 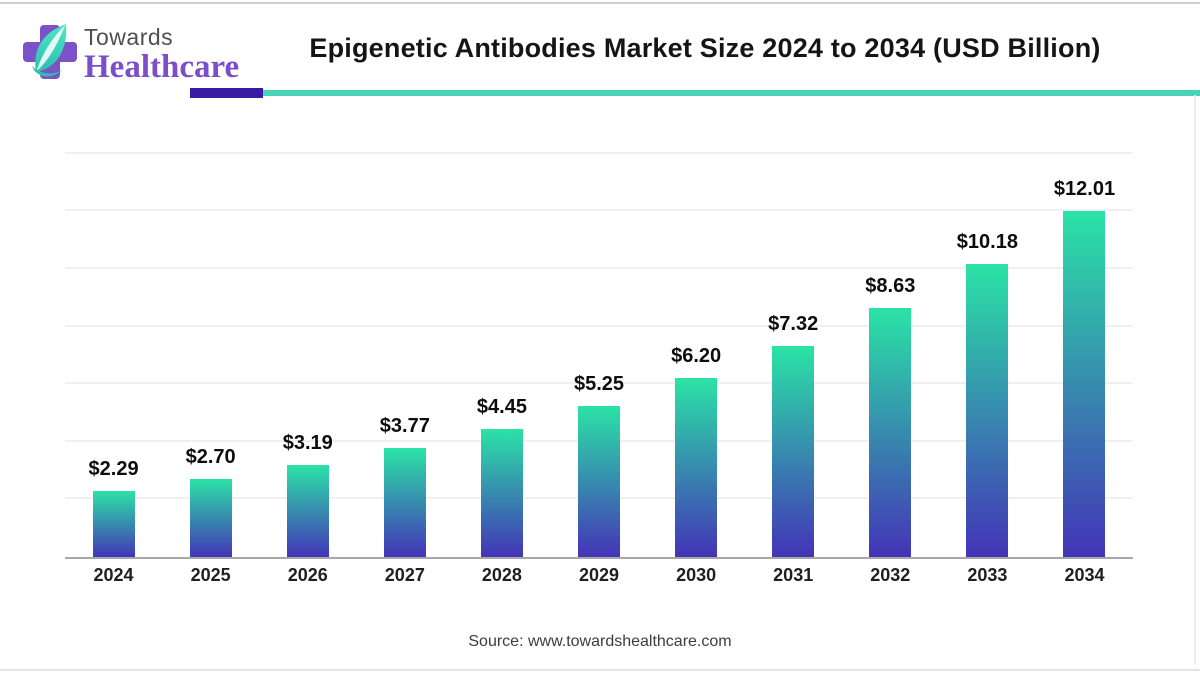 What do you see at coordinates (210, 457) in the screenshot?
I see `bar-value-label: $2.70` at bounding box center [210, 457].